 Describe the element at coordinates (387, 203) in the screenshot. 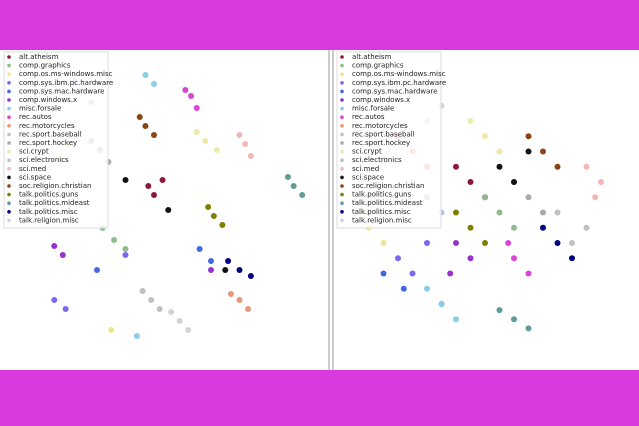

I see `legend-label: talk.politics.mideast` at that location.